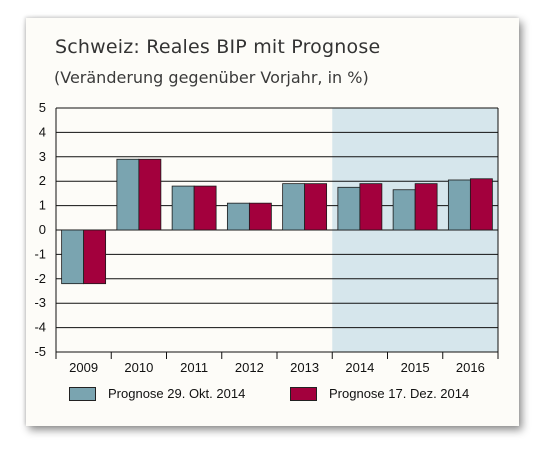 The width and height of the screenshot is (548, 453). I want to click on bar-2-2011, so click(205, 208).